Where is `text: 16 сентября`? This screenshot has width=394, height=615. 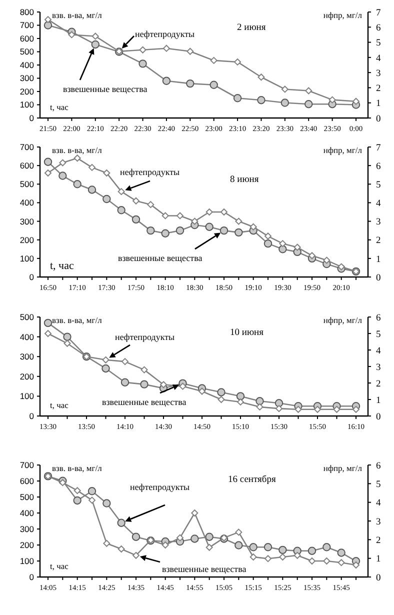 text: 16 сентября is located at coordinates (252, 480).